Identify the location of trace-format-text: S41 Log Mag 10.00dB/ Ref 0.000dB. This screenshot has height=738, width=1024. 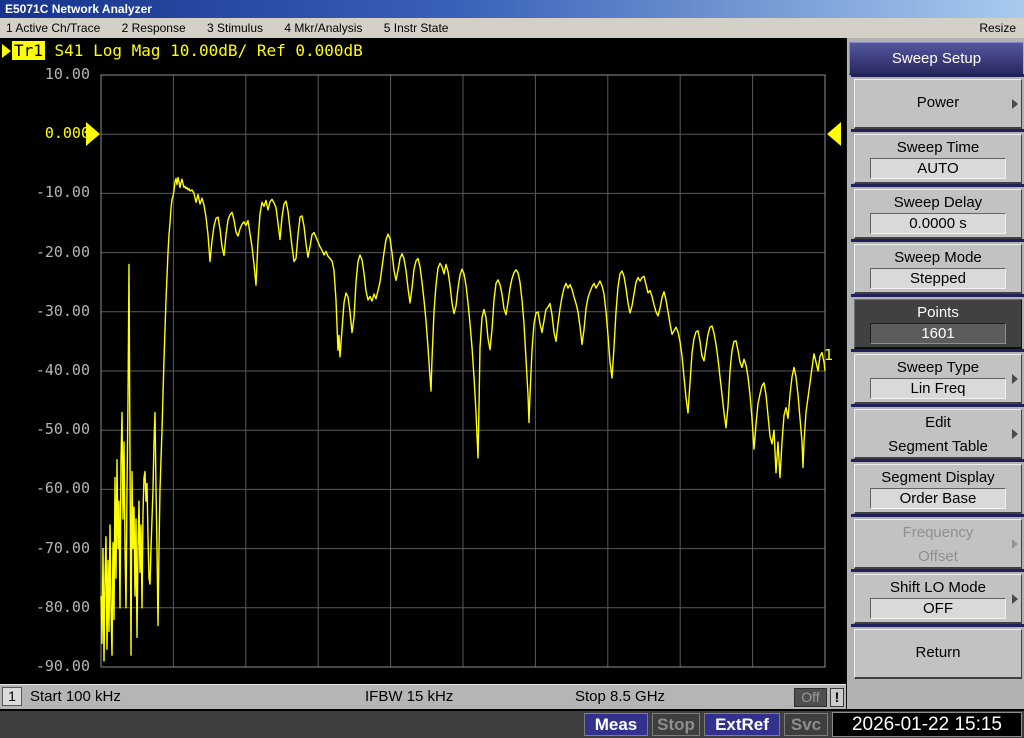
(203, 50).